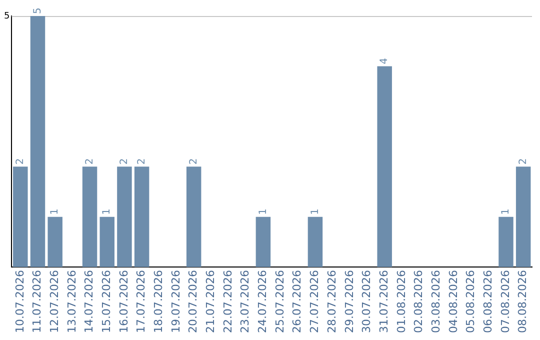 The height and width of the screenshot is (340, 540). I want to click on x-tick-label: 05.08.2026, so click(471, 302).